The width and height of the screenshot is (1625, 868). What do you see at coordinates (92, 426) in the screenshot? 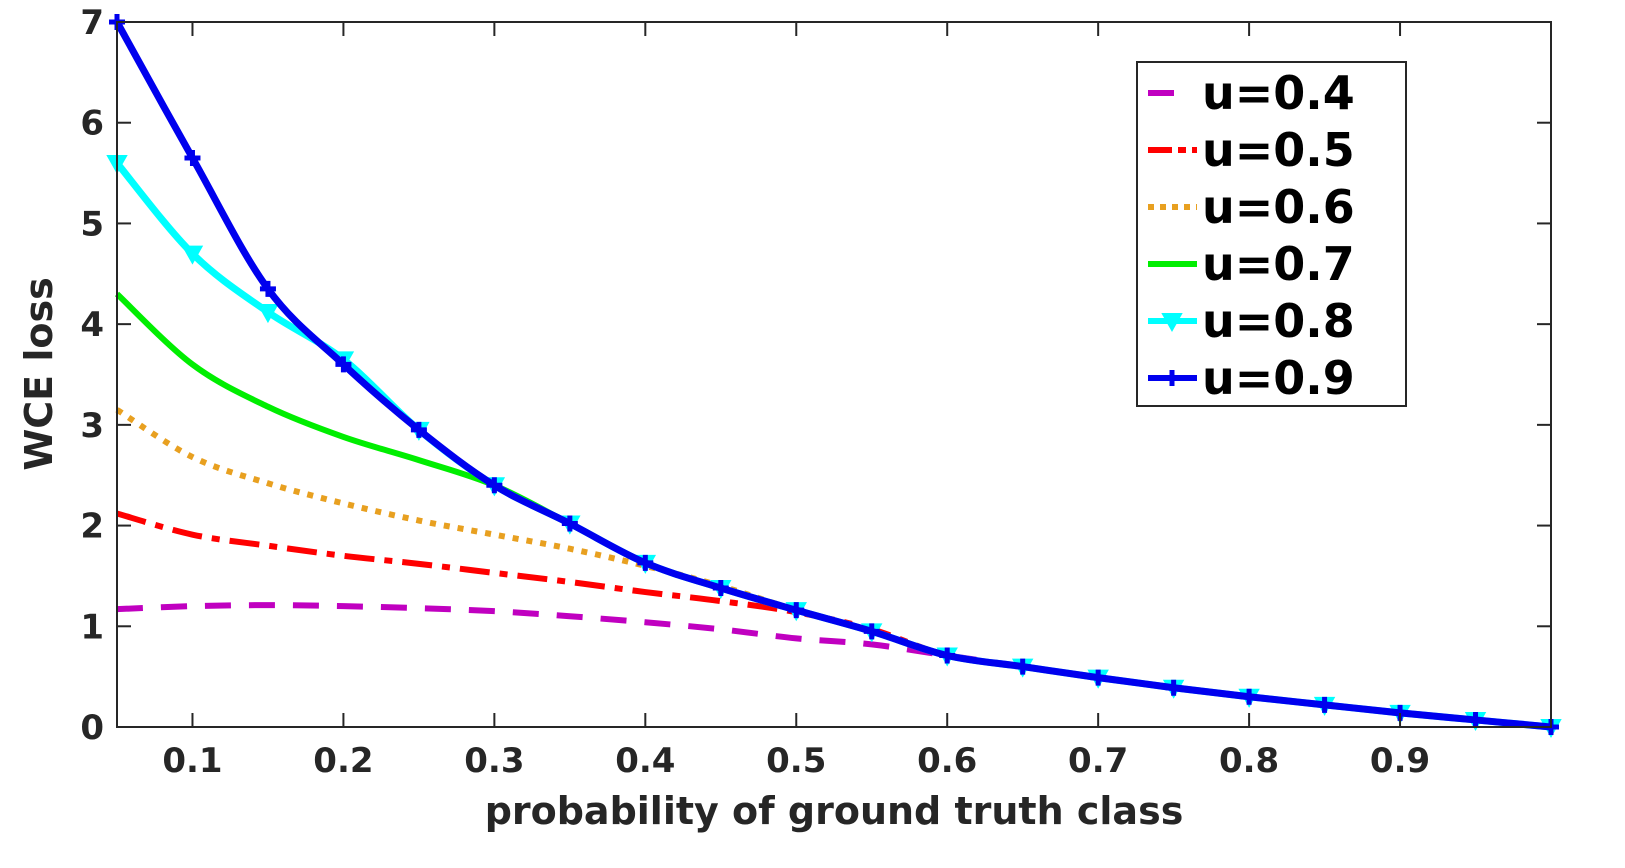
I see `y-tick-label: 3` at bounding box center [92, 426].